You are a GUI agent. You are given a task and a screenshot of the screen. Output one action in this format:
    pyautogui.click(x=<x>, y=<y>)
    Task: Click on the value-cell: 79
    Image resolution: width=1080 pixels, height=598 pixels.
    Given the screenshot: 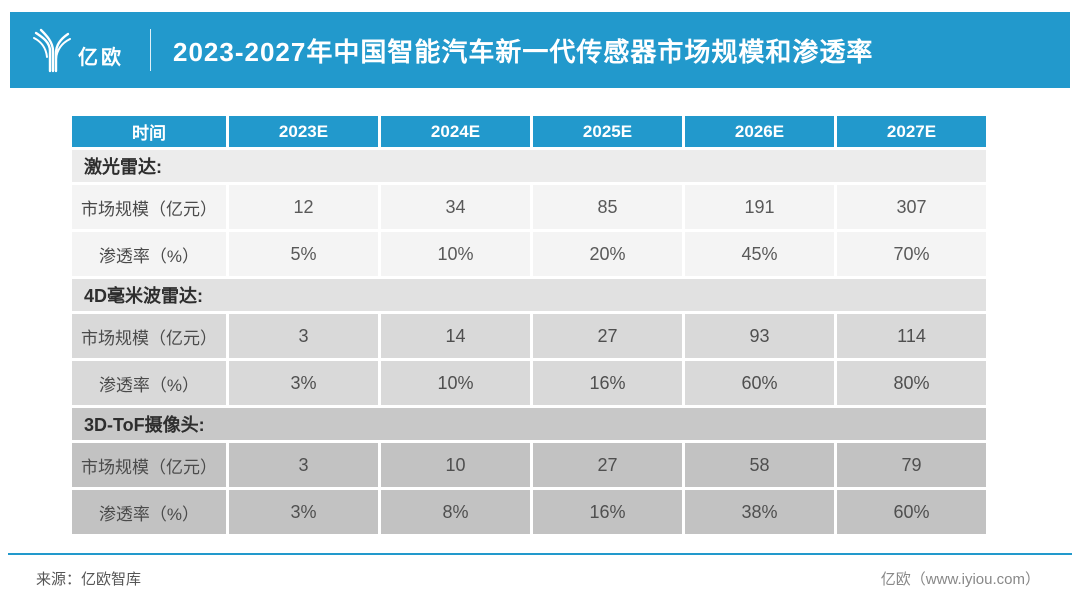 What is the action you would take?
    pyautogui.click(x=911, y=465)
    